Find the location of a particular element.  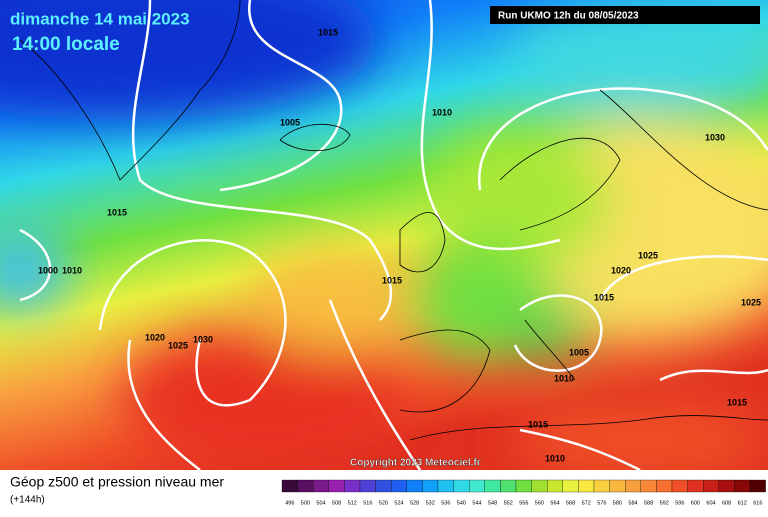

scale-label: 568 is located at coordinates (570, 503).